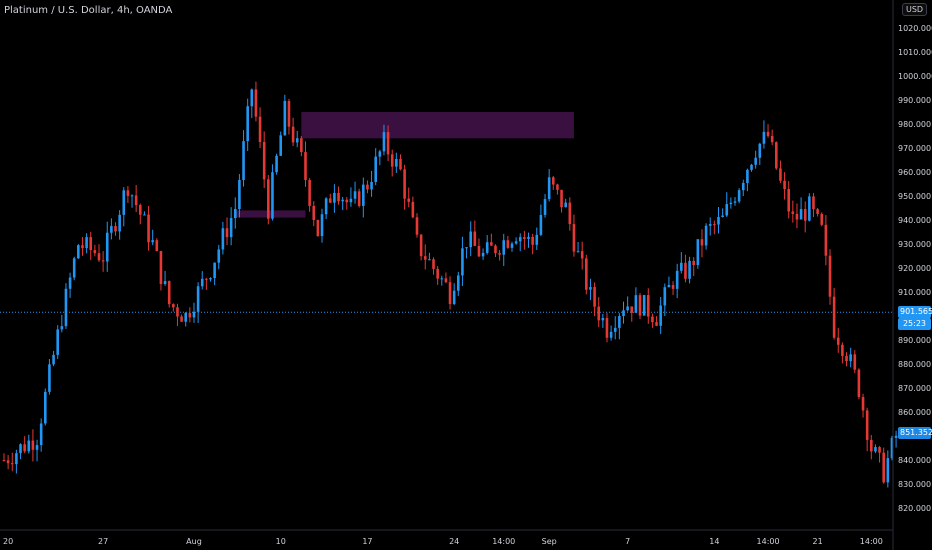 This screenshot has width=932, height=550. What do you see at coordinates (549, 541) in the screenshot?
I see `x-tick-label: Sep` at bounding box center [549, 541].